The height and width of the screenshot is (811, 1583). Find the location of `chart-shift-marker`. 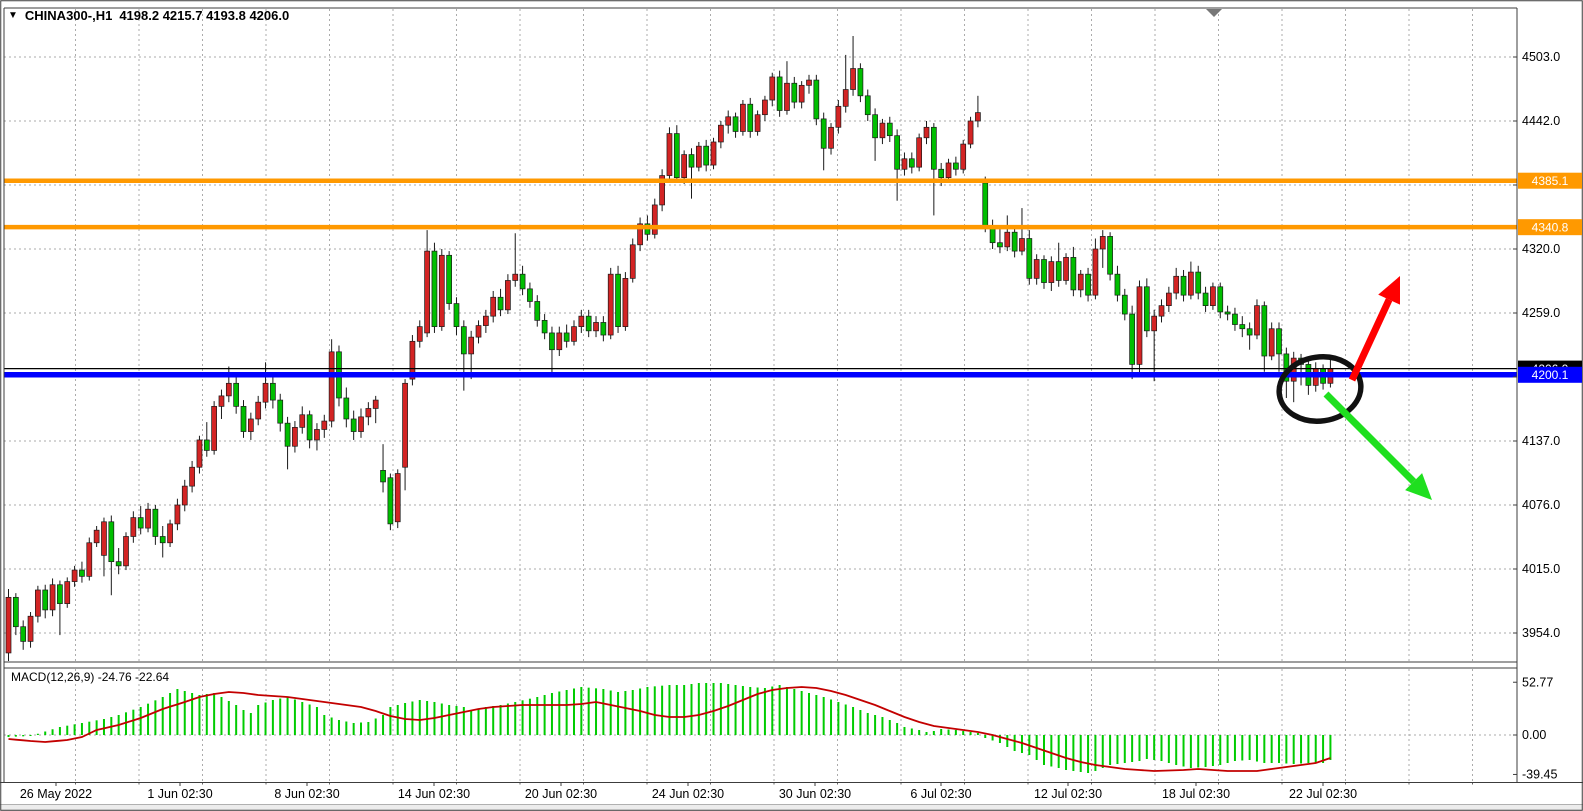

chart-shift-marker is located at coordinates (1214, 13).